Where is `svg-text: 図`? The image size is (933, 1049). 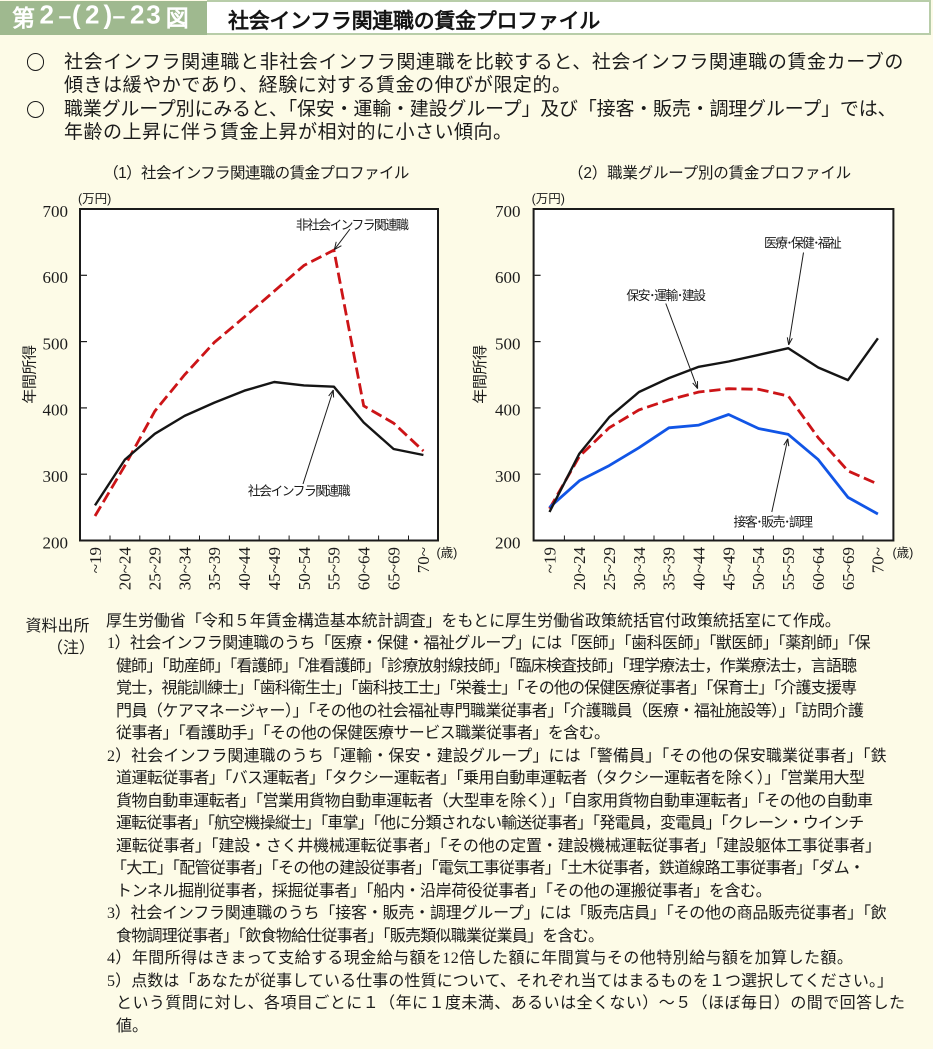
svg-text: 図 is located at coordinates (177, 18).